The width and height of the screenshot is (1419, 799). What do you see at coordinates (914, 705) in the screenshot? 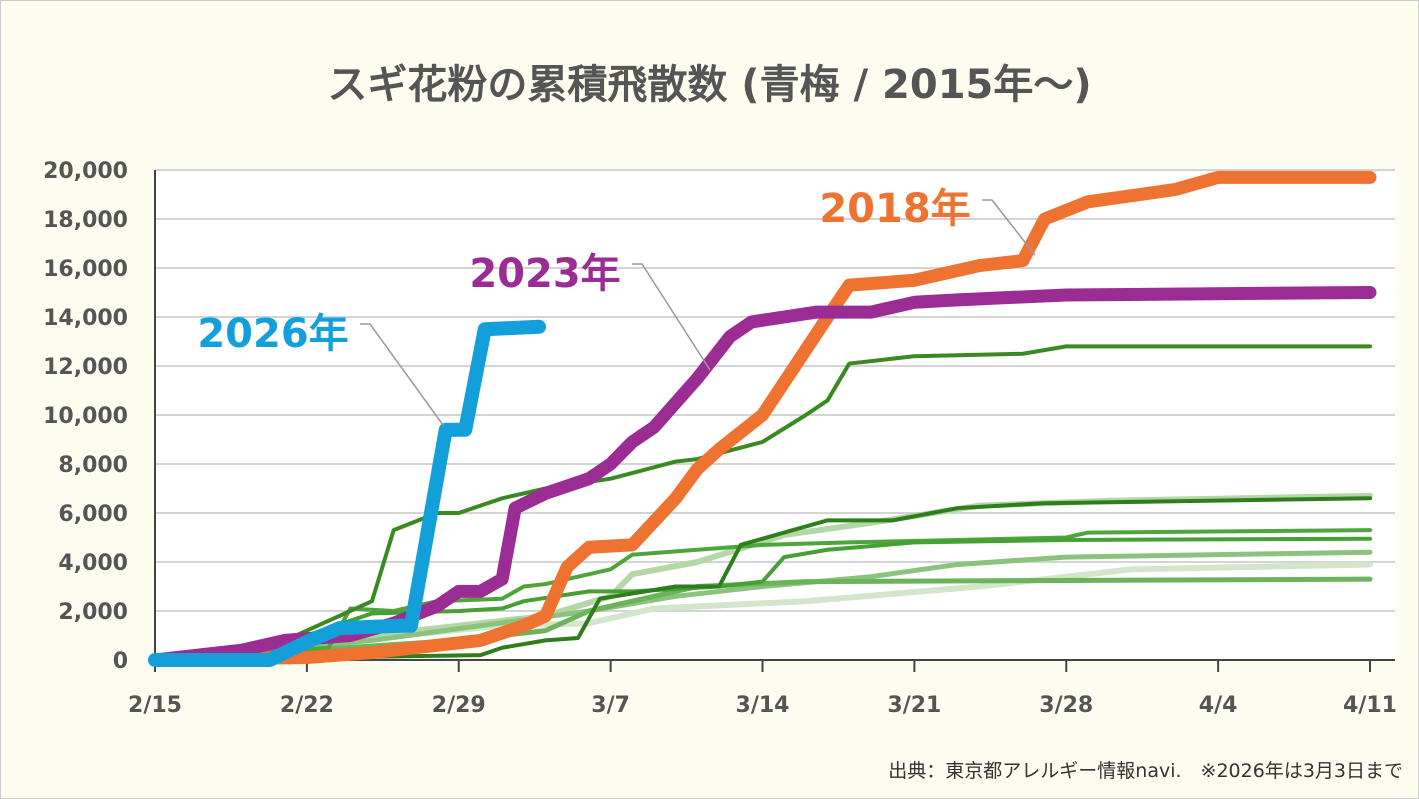
I see `x-tick-label: 3/21` at bounding box center [914, 705].